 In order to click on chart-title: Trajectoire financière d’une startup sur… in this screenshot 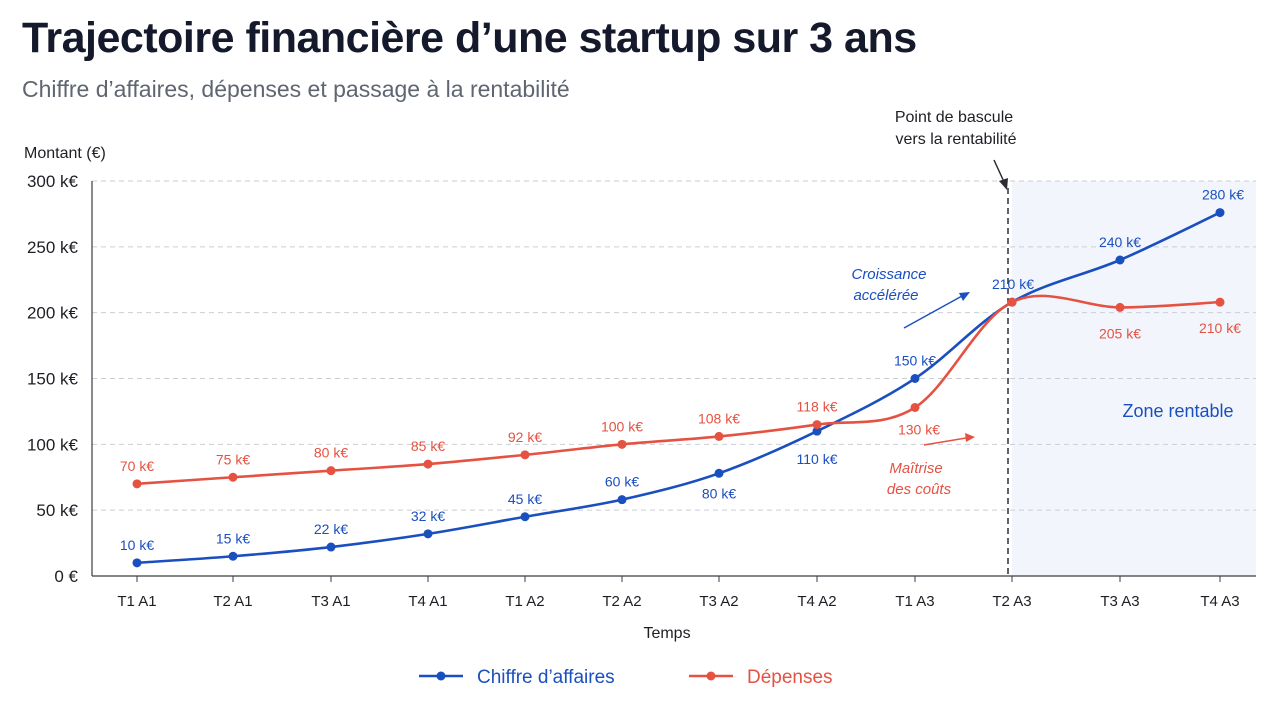, I will do `click(469, 38)`.